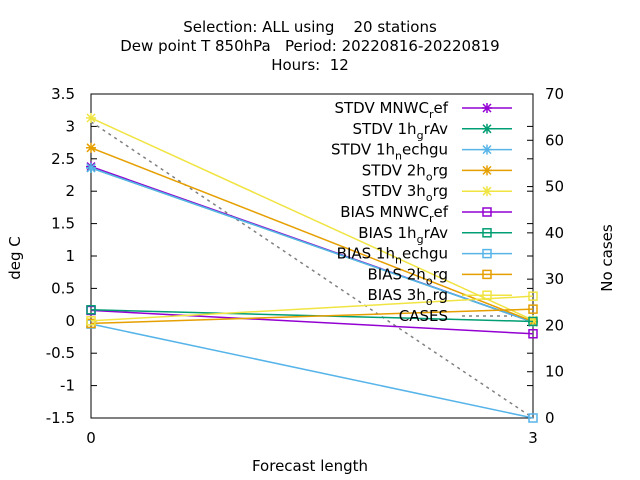 Image resolution: width=640 pixels, height=480 pixels. What do you see at coordinates (391, 110) in the screenshot?
I see `legend-label: STDV MNWCref` at bounding box center [391, 110].